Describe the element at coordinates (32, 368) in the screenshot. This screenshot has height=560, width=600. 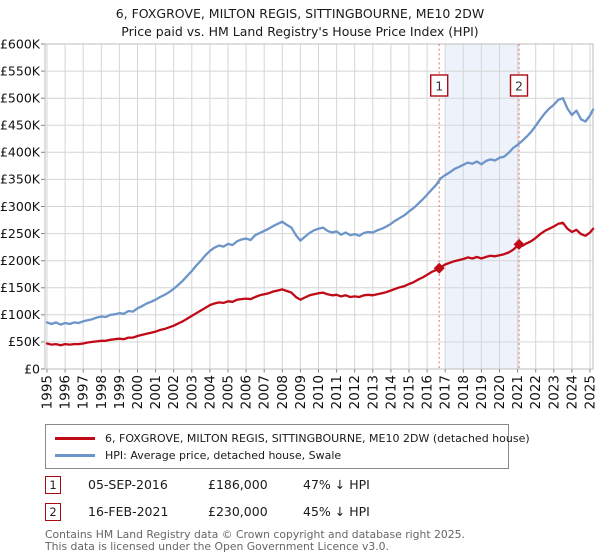
I see `y-axis-label: £0` at that location.